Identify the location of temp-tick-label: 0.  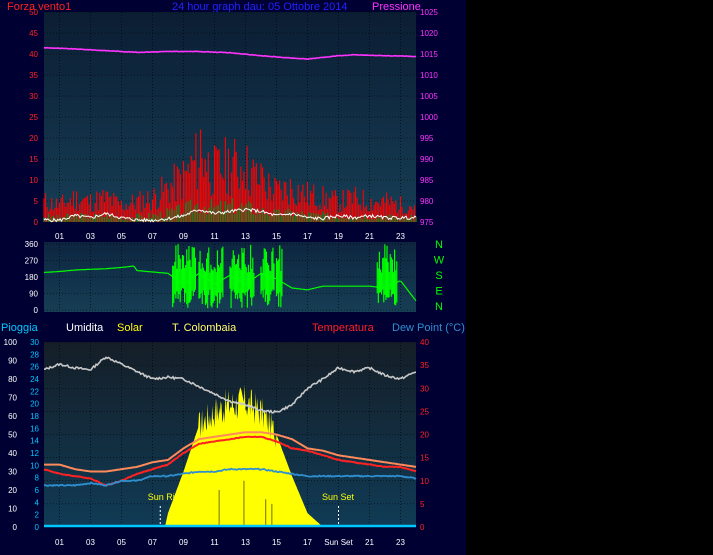
(422, 527).